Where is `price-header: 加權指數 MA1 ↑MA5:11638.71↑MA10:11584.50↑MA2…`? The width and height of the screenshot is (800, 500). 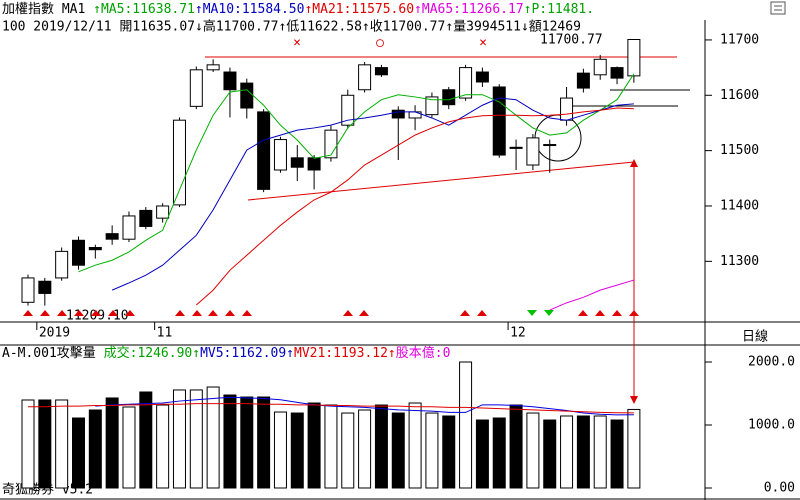 price-header: 加權指數 MA1 ↑MA5:11638.71↑MA10:11584.50↑MA2… is located at coordinates (298, 9).